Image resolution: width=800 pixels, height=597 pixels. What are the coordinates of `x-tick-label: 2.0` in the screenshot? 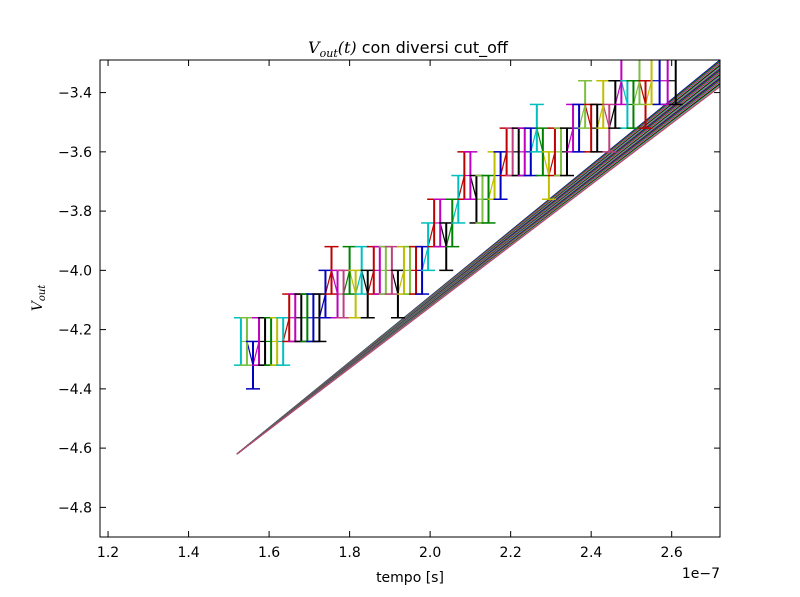 It's located at (430, 553).